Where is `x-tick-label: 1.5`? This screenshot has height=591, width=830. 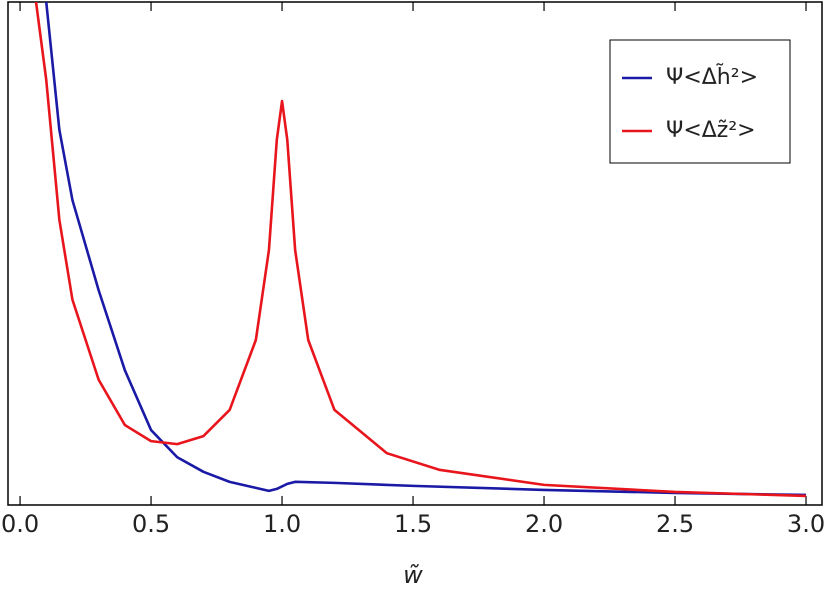
x-tick-label: 1.5 is located at coordinates (413, 524).